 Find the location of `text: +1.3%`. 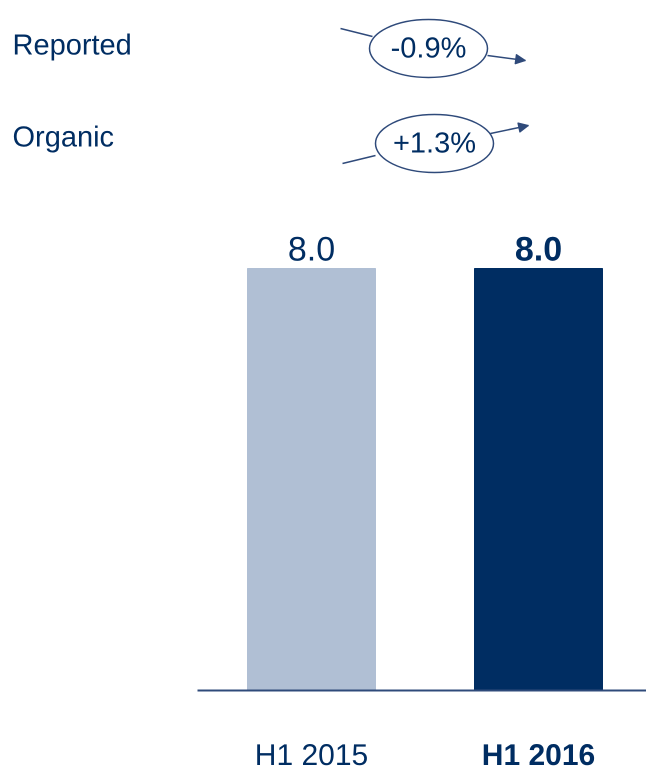

text: +1.3% is located at coordinates (434, 144).